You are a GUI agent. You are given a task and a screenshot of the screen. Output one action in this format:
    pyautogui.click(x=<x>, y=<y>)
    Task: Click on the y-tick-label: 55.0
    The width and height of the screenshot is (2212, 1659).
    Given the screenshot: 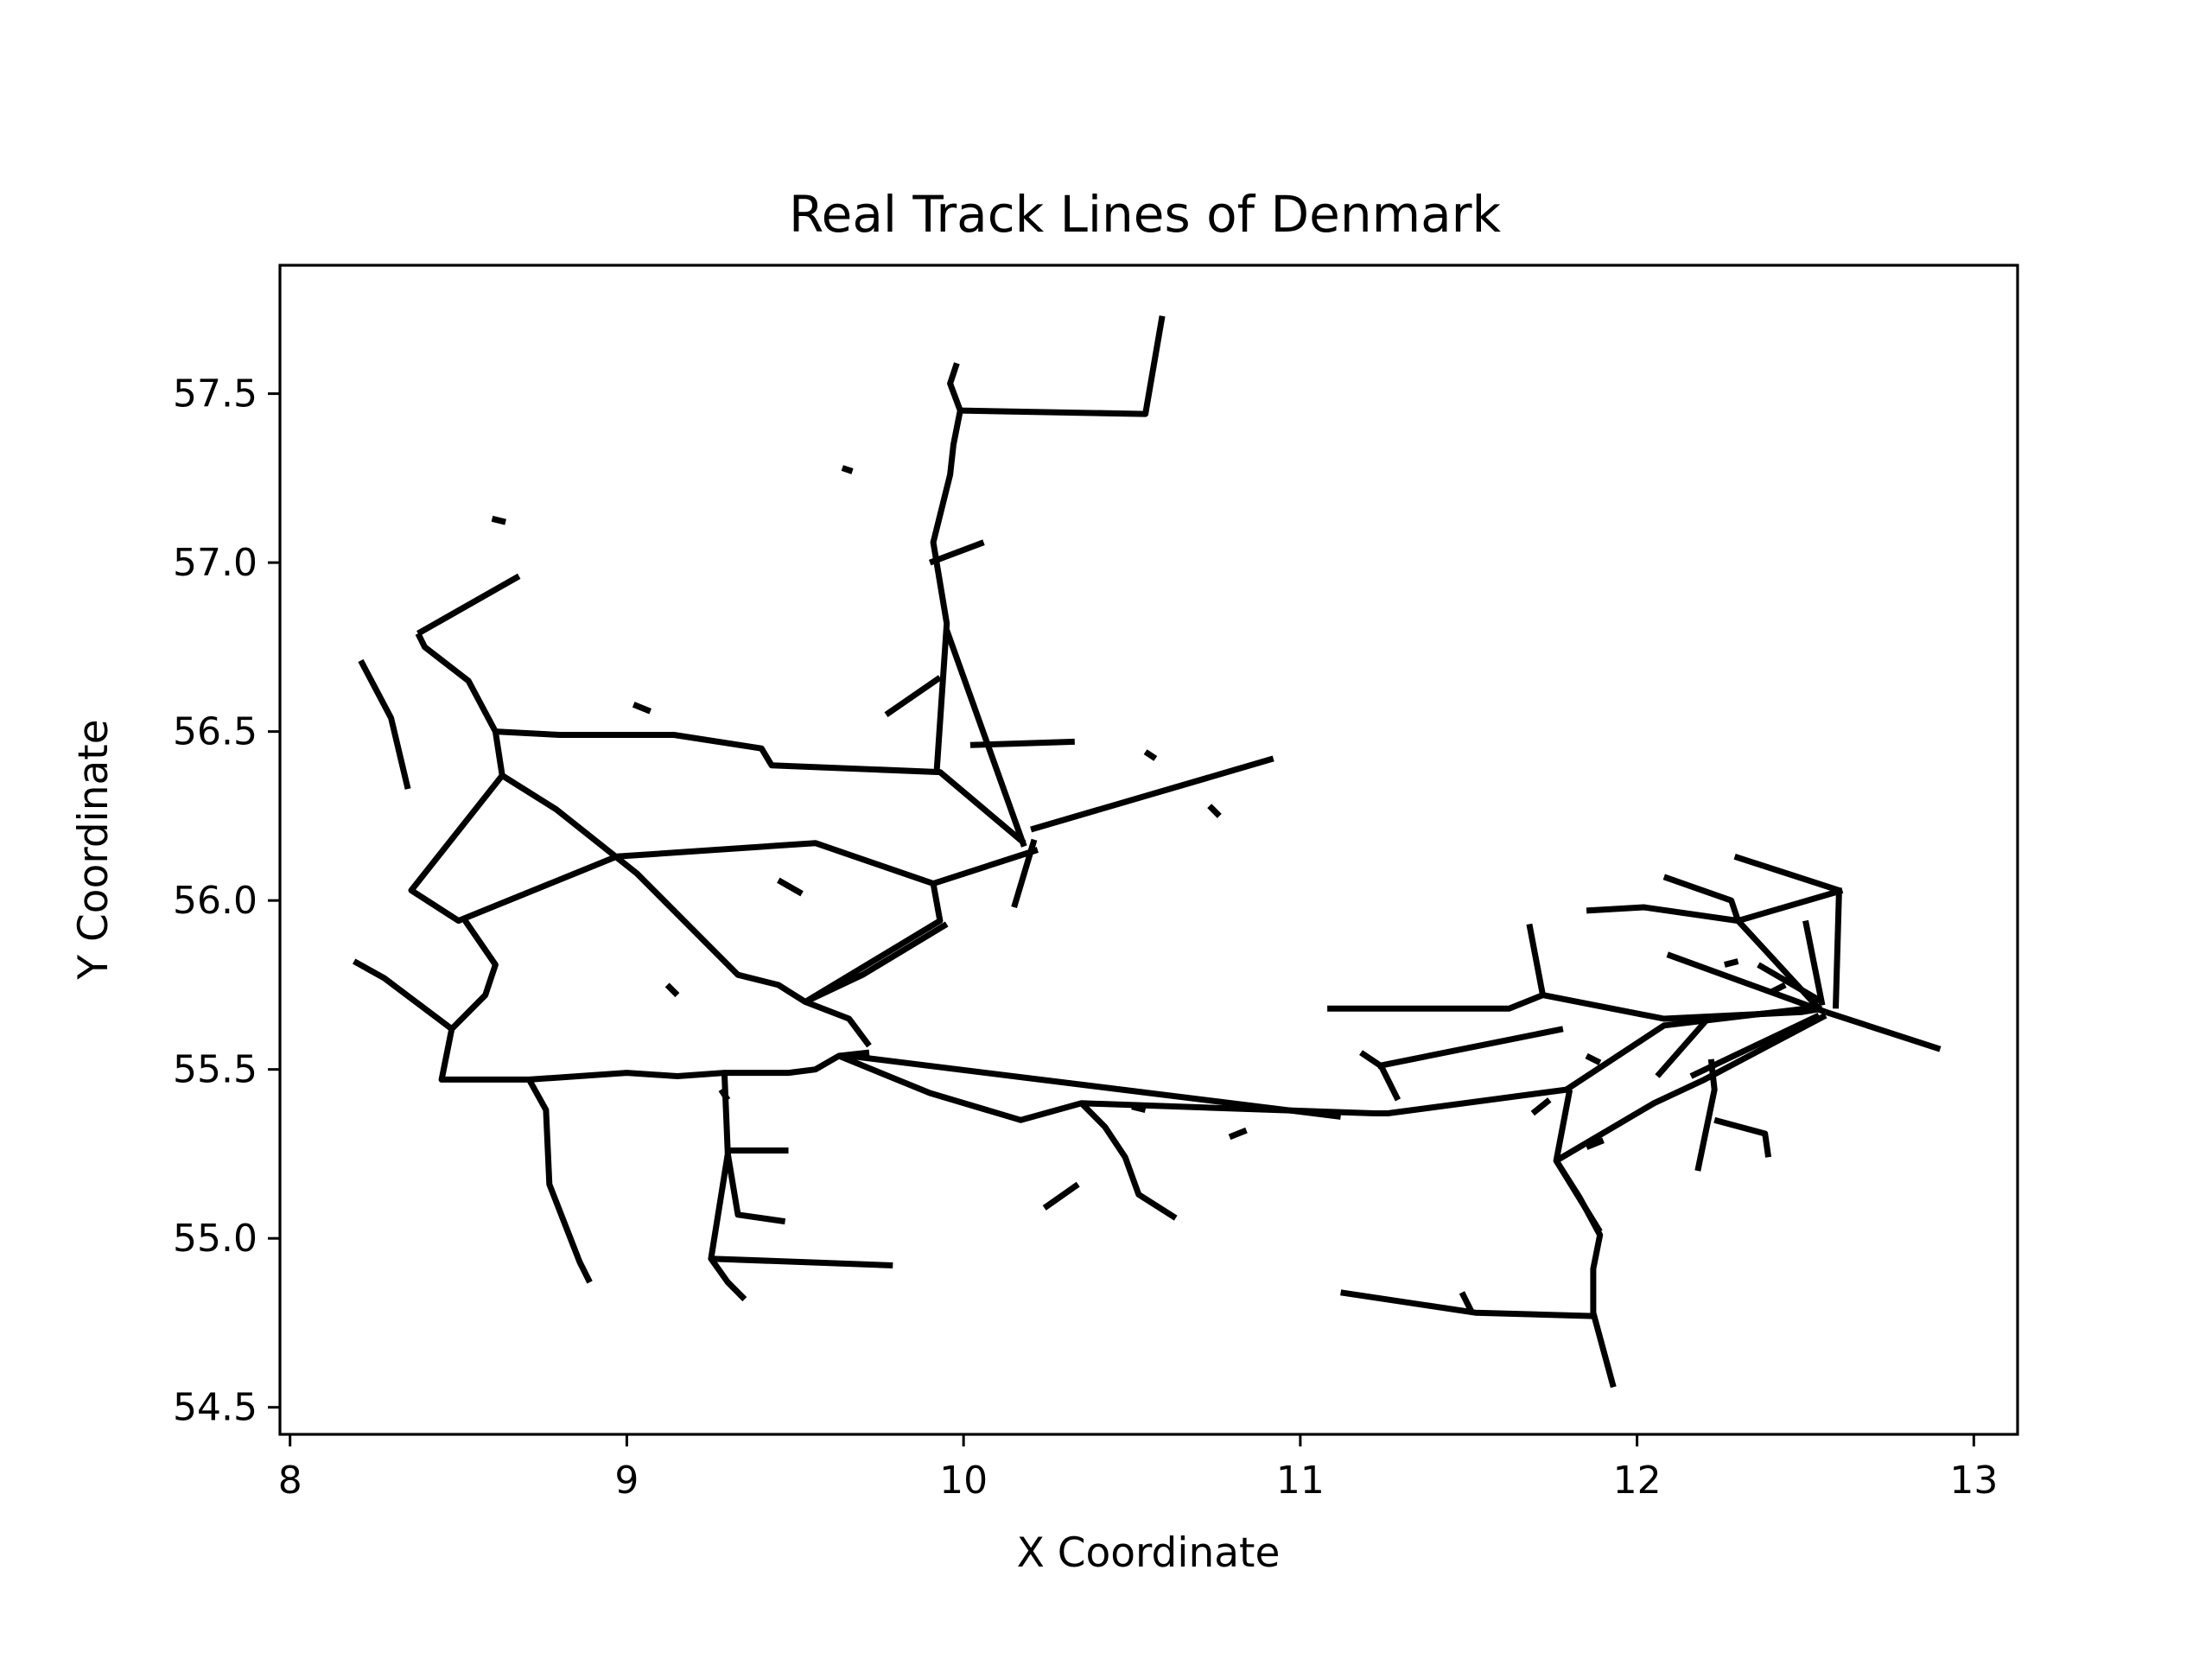 What is the action you would take?
    pyautogui.click(x=215, y=1239)
    